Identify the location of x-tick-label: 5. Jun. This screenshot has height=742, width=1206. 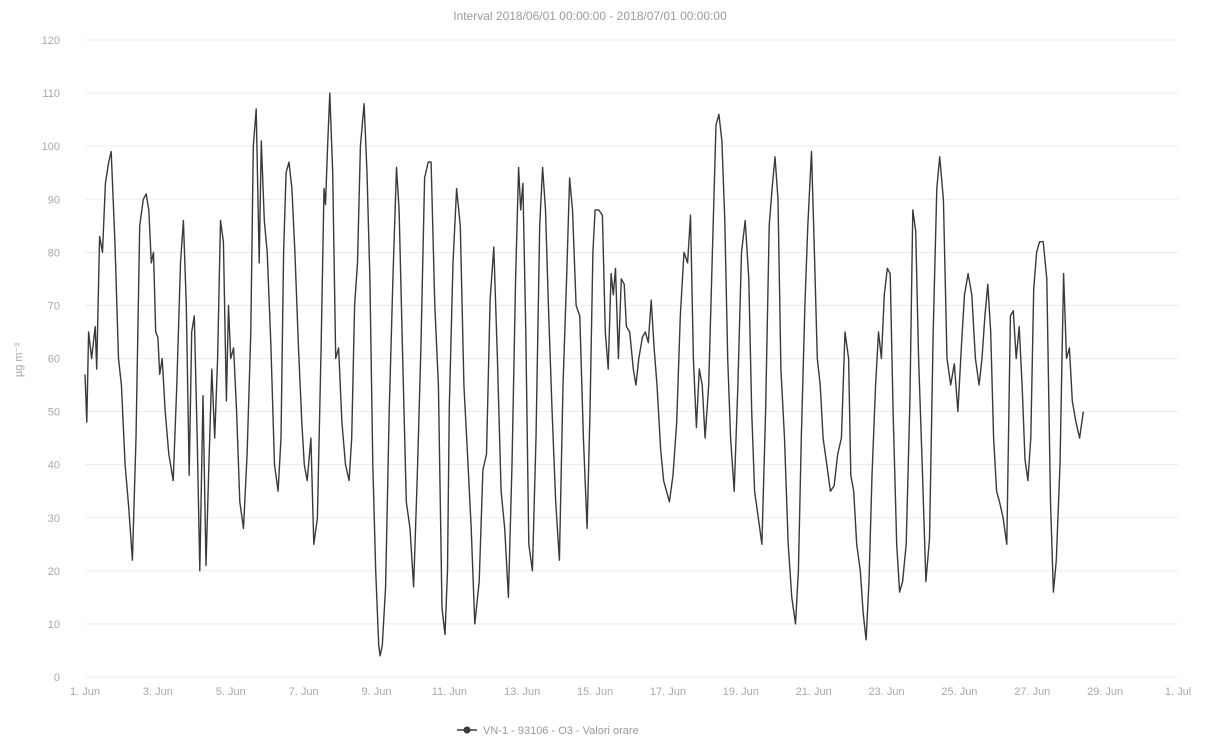
(231, 692).